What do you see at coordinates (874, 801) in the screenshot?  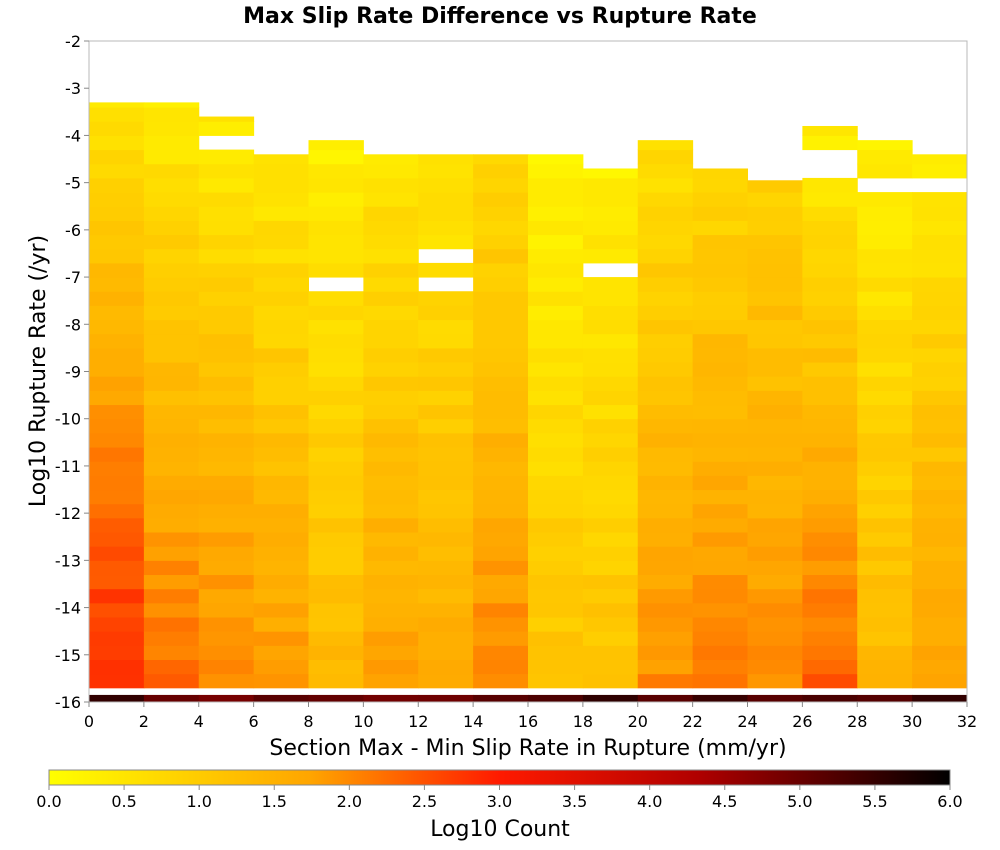 I see `colorbar-tick-label: 5.5` at bounding box center [874, 801].